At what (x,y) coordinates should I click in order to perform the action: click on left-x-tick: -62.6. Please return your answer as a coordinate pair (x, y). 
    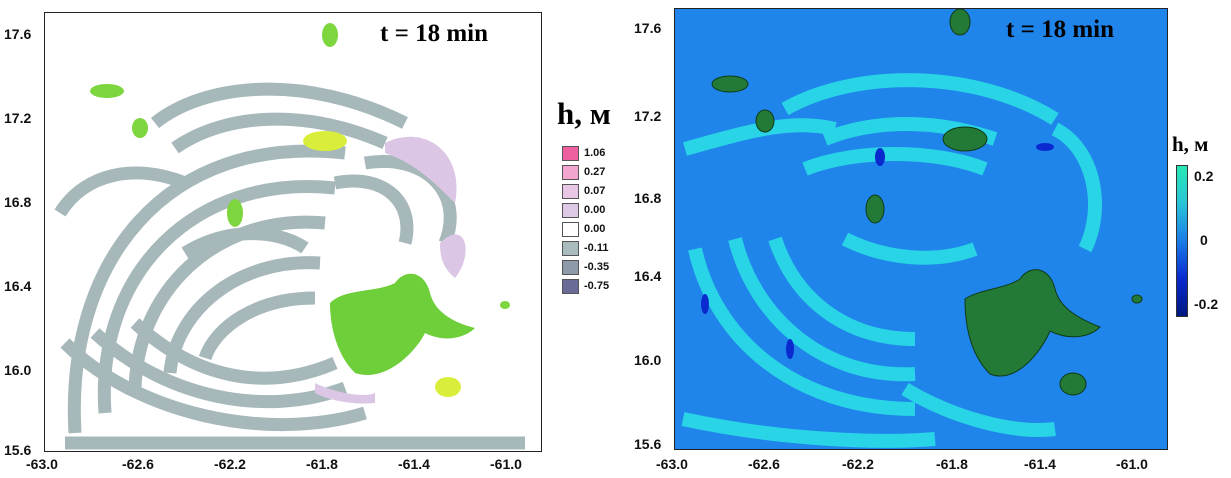
    Looking at the image, I should click on (138, 464).